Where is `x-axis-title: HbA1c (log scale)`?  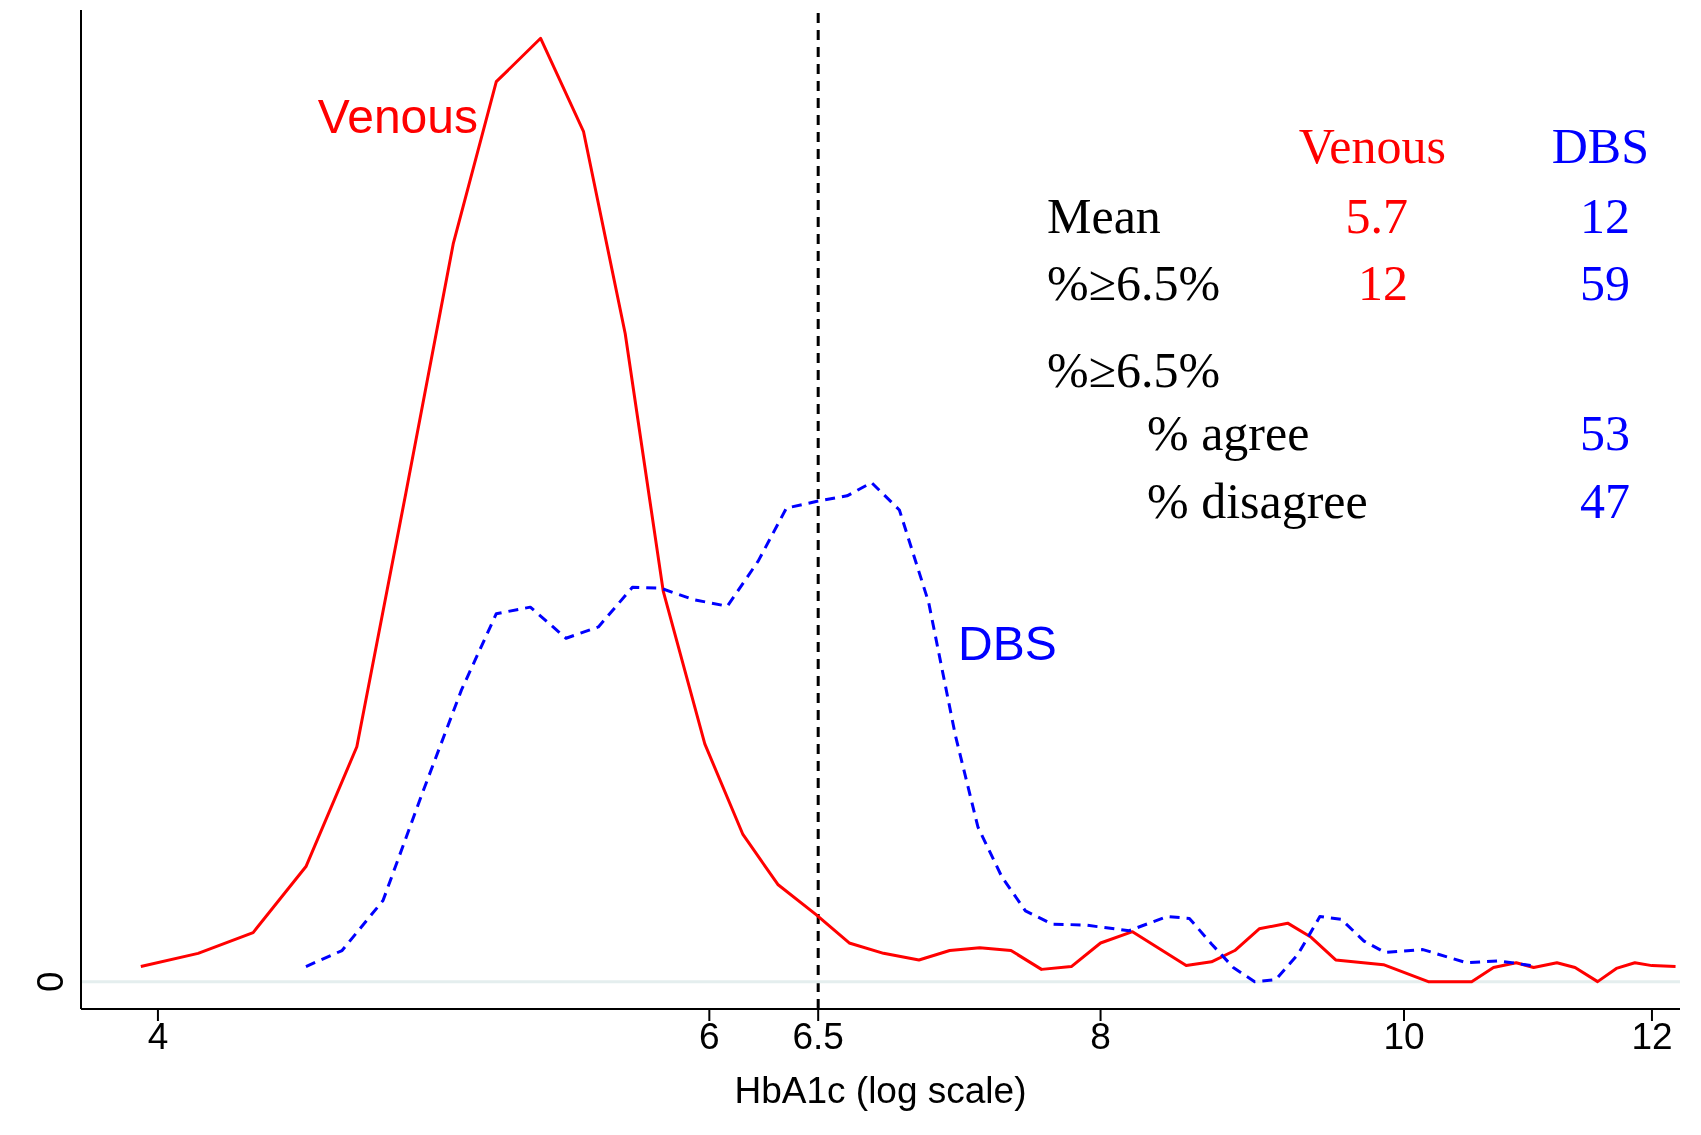
x-axis-title: HbA1c (log scale) is located at coordinates (880, 1090).